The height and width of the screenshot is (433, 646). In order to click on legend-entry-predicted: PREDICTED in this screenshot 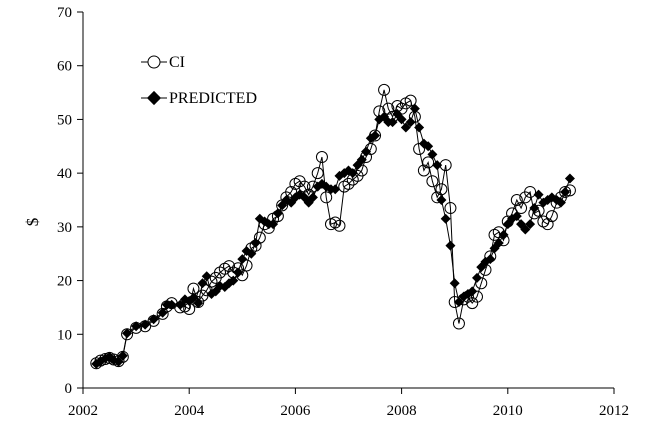, I will do `click(199, 98)`.